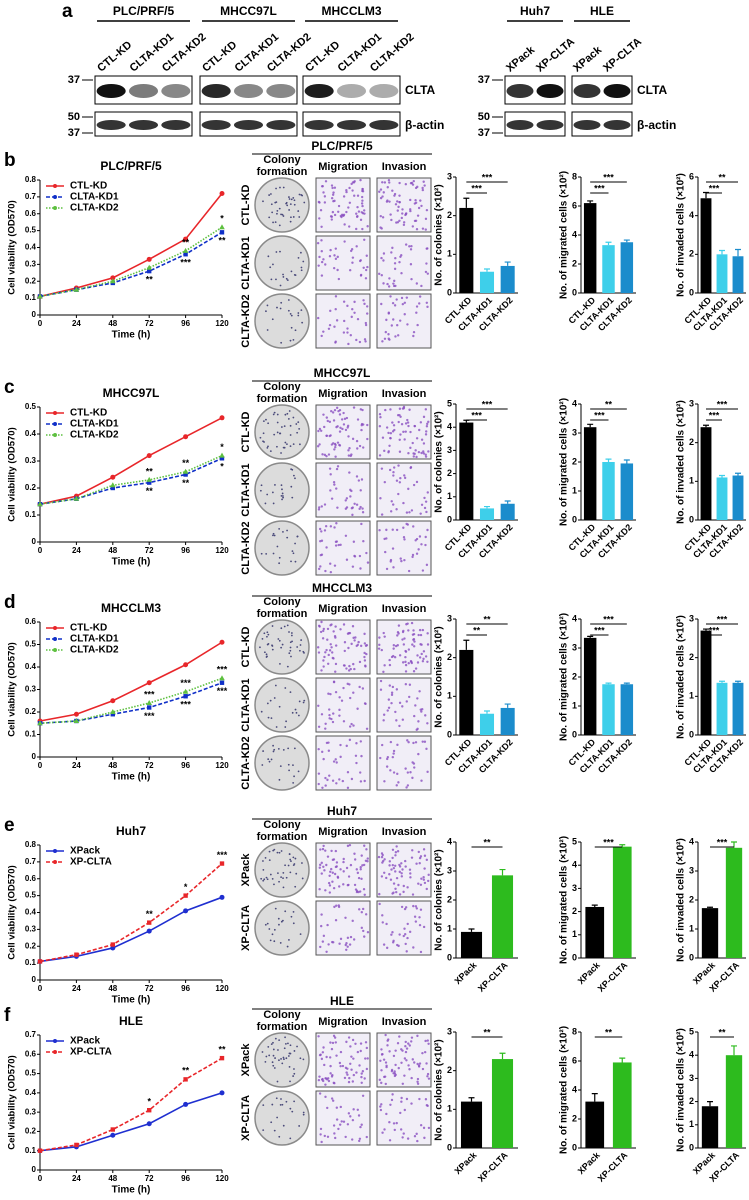  I want to click on y-tick-label: 0, so click(449, 519).